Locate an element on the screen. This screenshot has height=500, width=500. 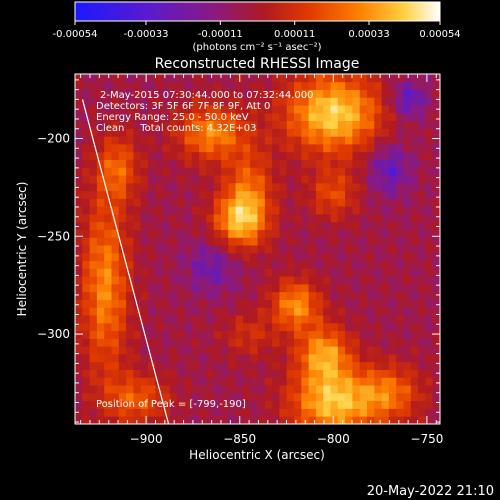
x-tick-label: −900 is located at coordinates (146, 439).